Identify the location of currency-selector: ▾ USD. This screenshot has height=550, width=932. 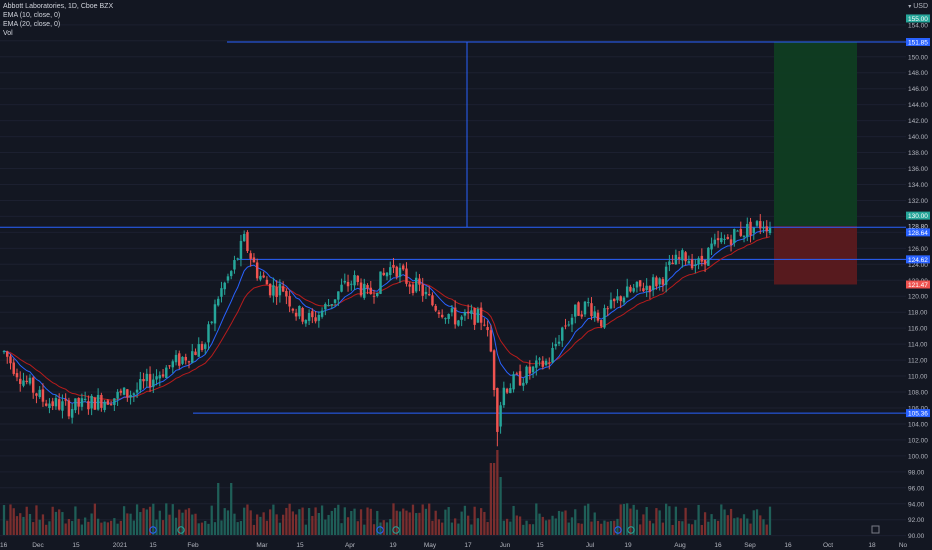
(918, 6).